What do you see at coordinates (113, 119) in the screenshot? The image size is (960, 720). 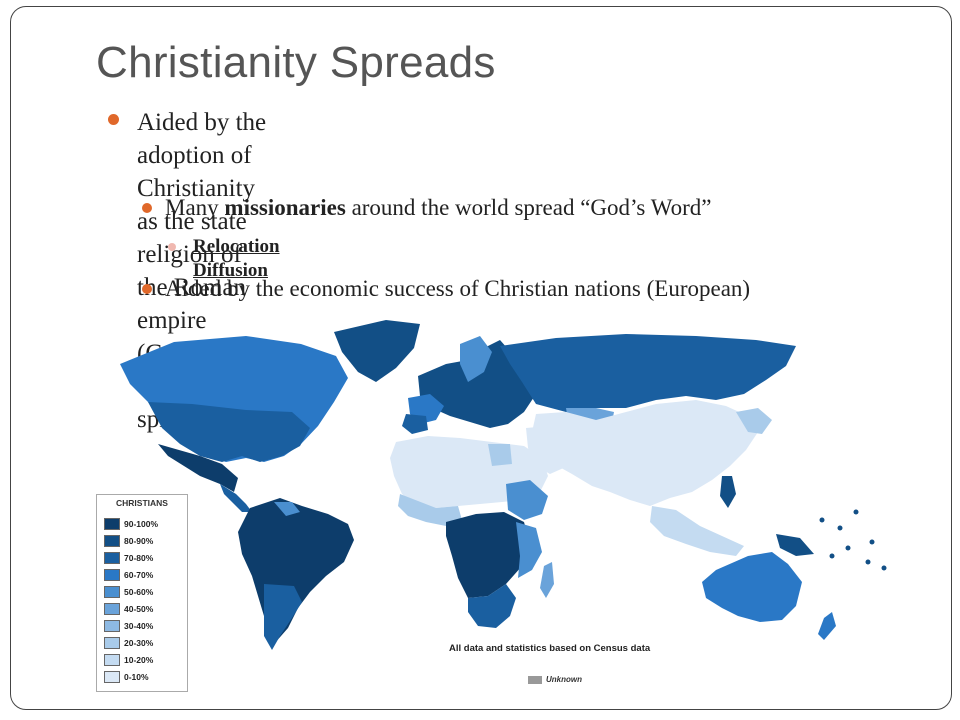 I see `bullet-dot-l1` at bounding box center [113, 119].